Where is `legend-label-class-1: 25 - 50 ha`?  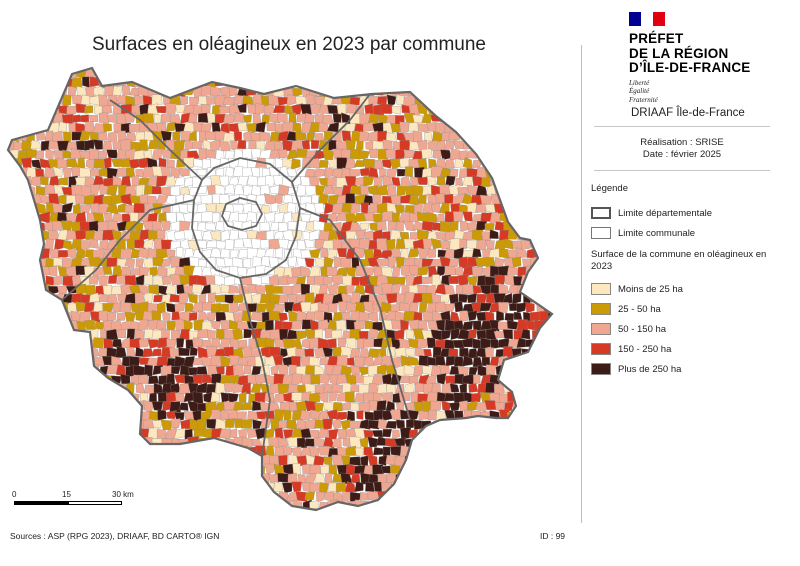 legend-label-class-1: 25 - 50 ha is located at coordinates (639, 309).